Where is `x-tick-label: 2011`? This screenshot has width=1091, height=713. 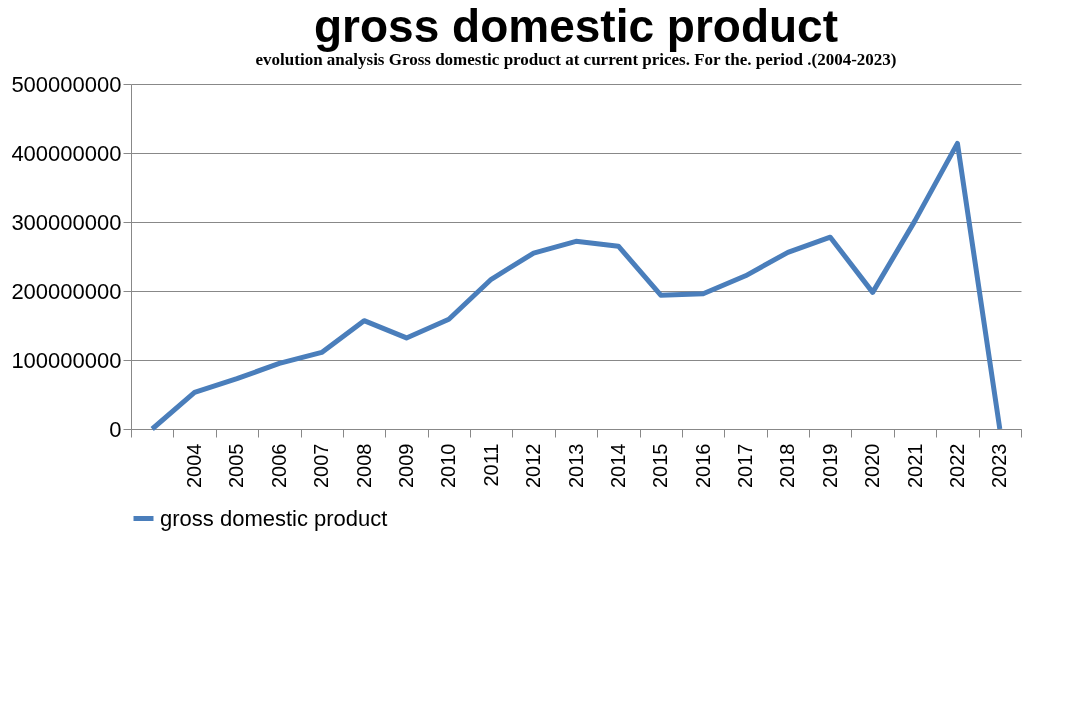
x-tick-label: 2011 is located at coordinates (490, 465).